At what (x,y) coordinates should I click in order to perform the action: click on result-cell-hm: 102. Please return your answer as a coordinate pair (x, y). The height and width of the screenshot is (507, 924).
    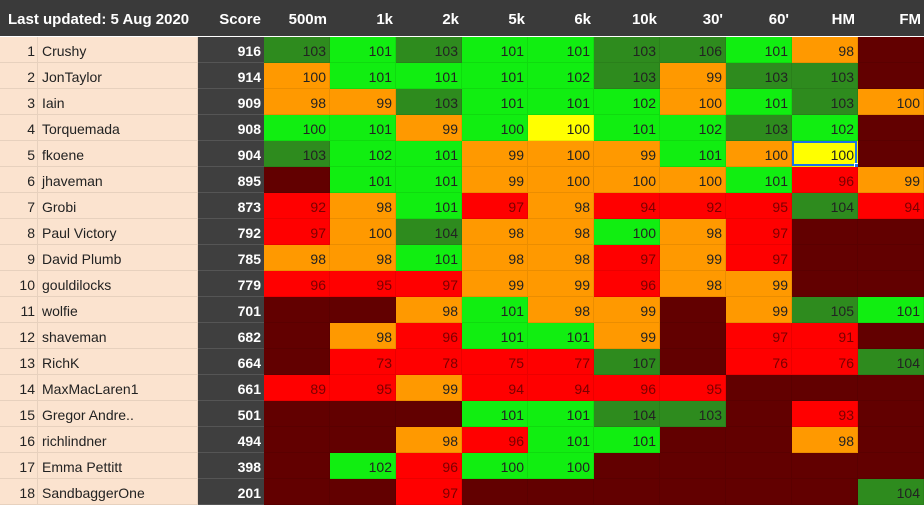
    Looking at the image, I should click on (825, 128).